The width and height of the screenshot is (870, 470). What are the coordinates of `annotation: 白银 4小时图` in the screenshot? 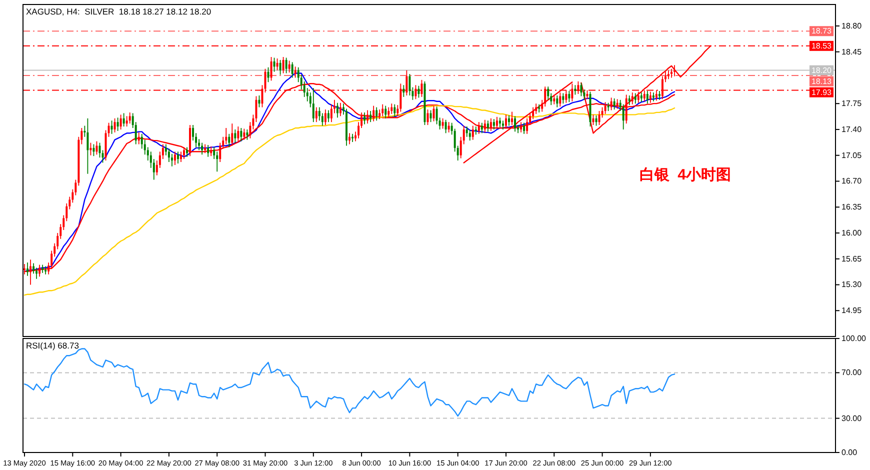 It's located at (685, 175).